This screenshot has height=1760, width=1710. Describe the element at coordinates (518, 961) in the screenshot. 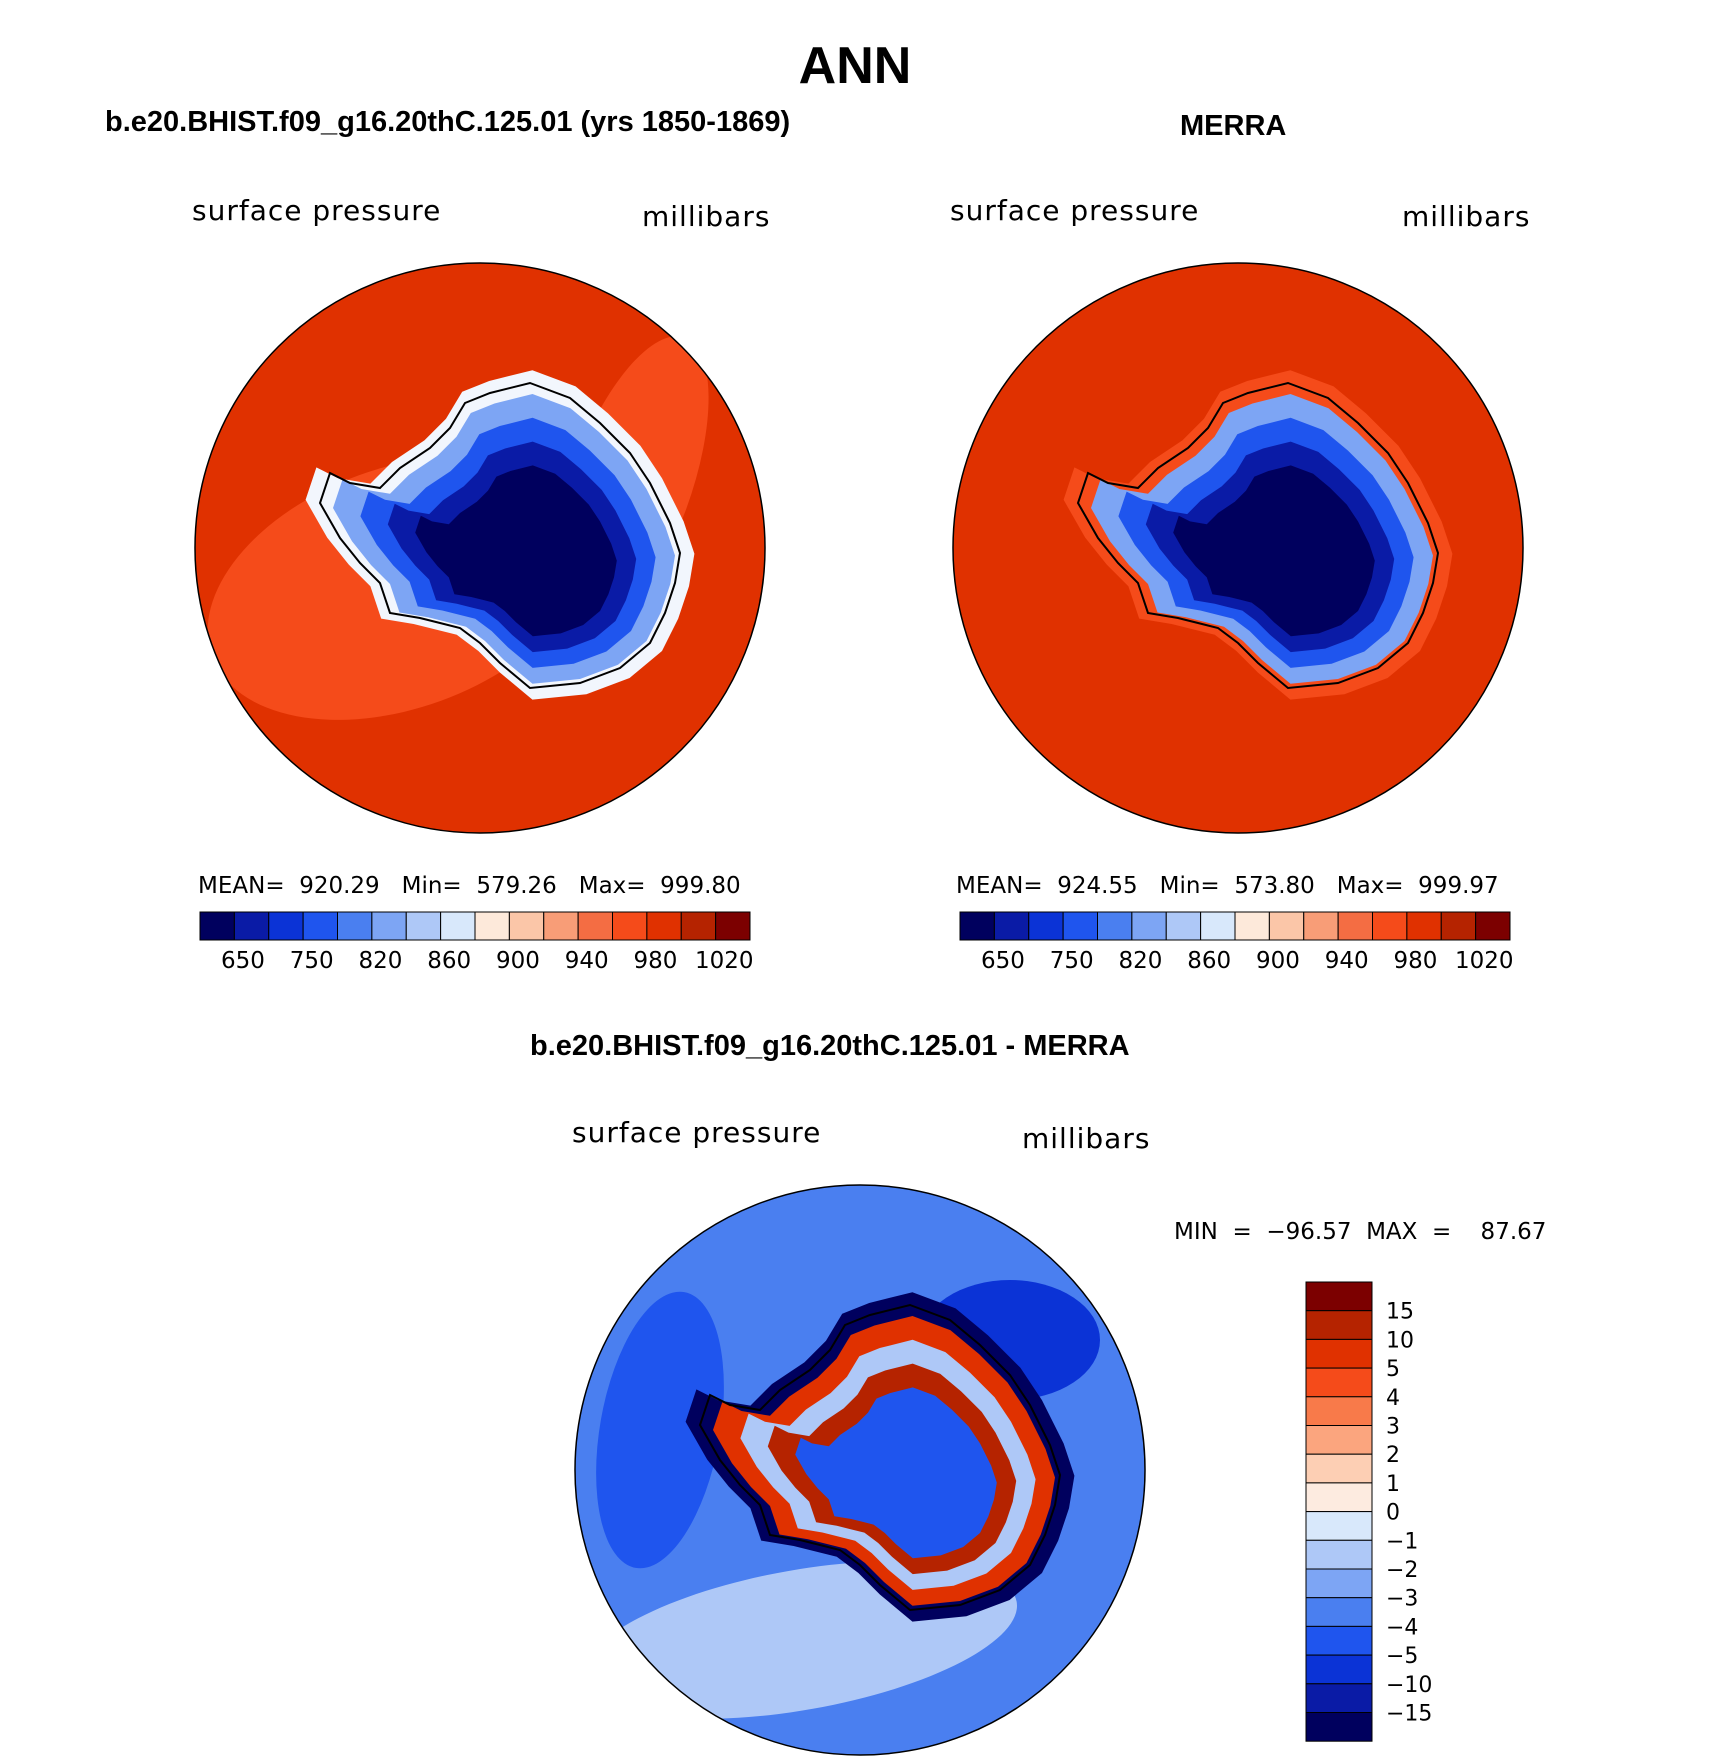

I see `panel1-colorbar-tick-label: 900` at that location.